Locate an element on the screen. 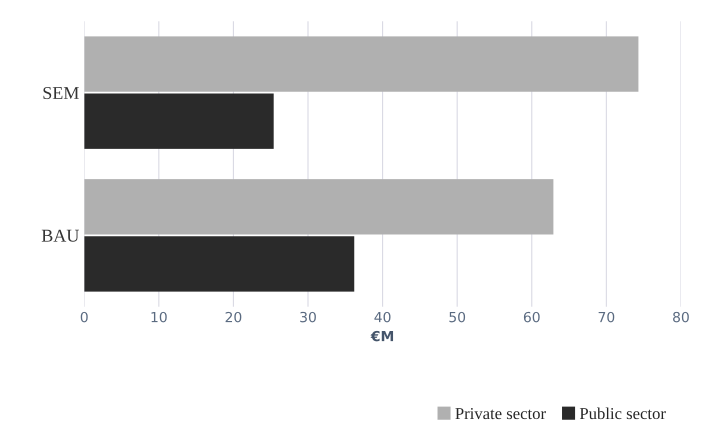 This screenshot has height=426, width=702. x-tick-label: 70 is located at coordinates (606, 317).